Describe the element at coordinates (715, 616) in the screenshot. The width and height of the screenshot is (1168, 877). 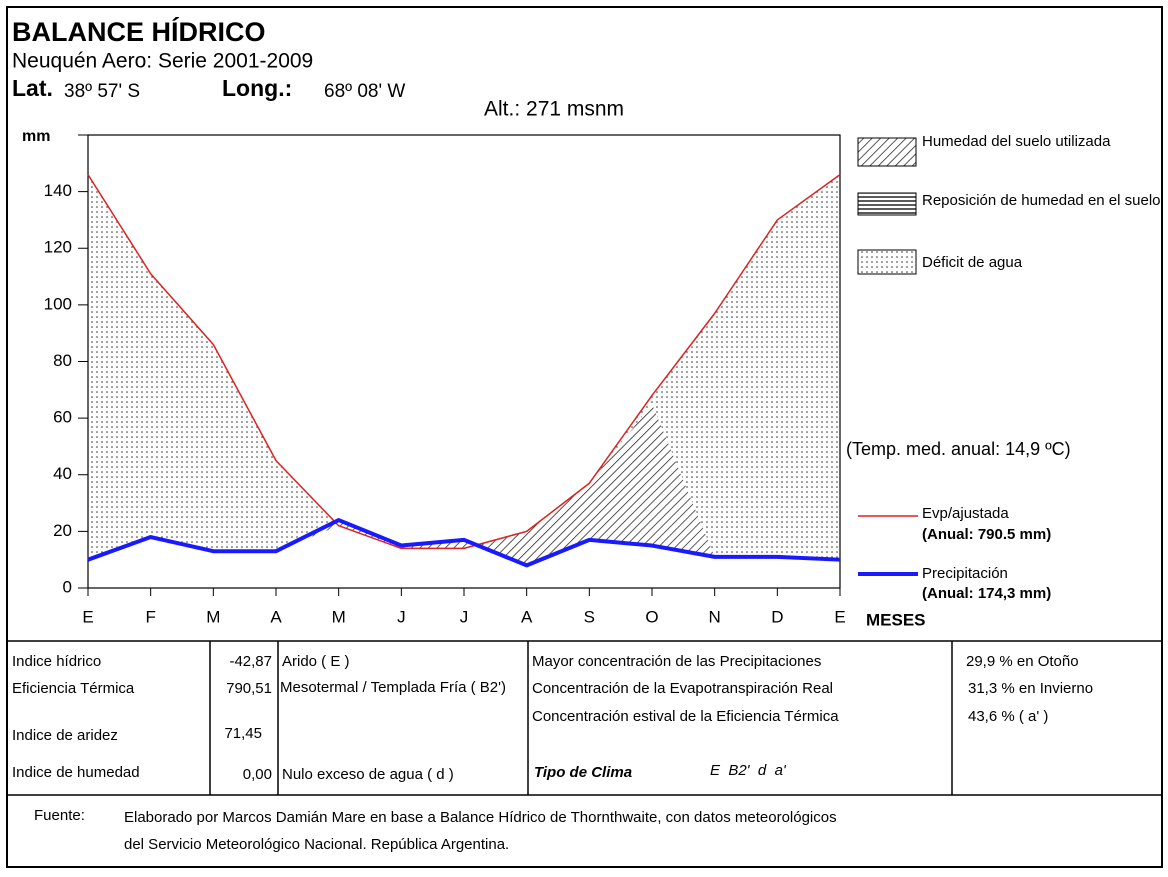
I see `x-tick-label: N` at that location.